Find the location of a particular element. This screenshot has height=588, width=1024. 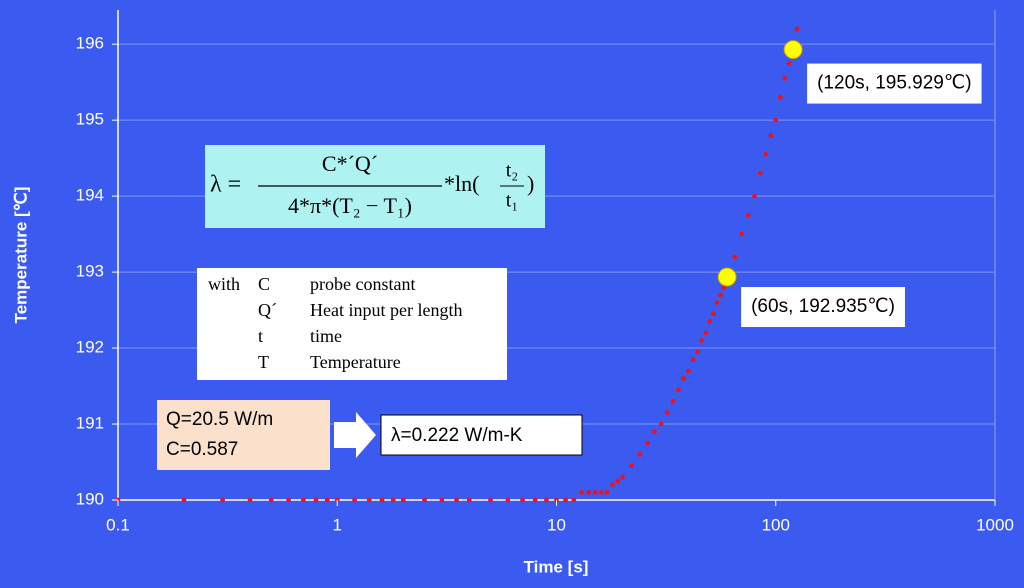

y-tick-label: 194 is located at coordinates (90, 195).